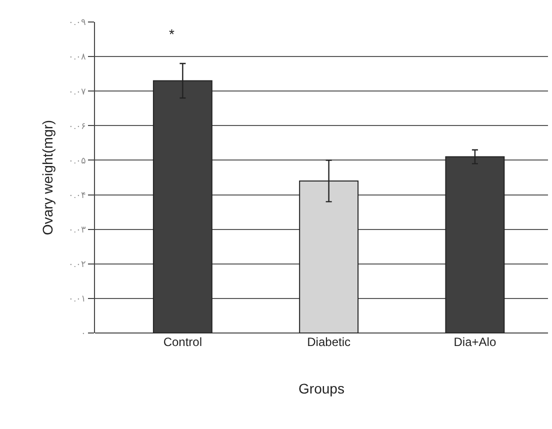  I want to click on y-tick-label: ۰.۰۴, so click(77, 195).